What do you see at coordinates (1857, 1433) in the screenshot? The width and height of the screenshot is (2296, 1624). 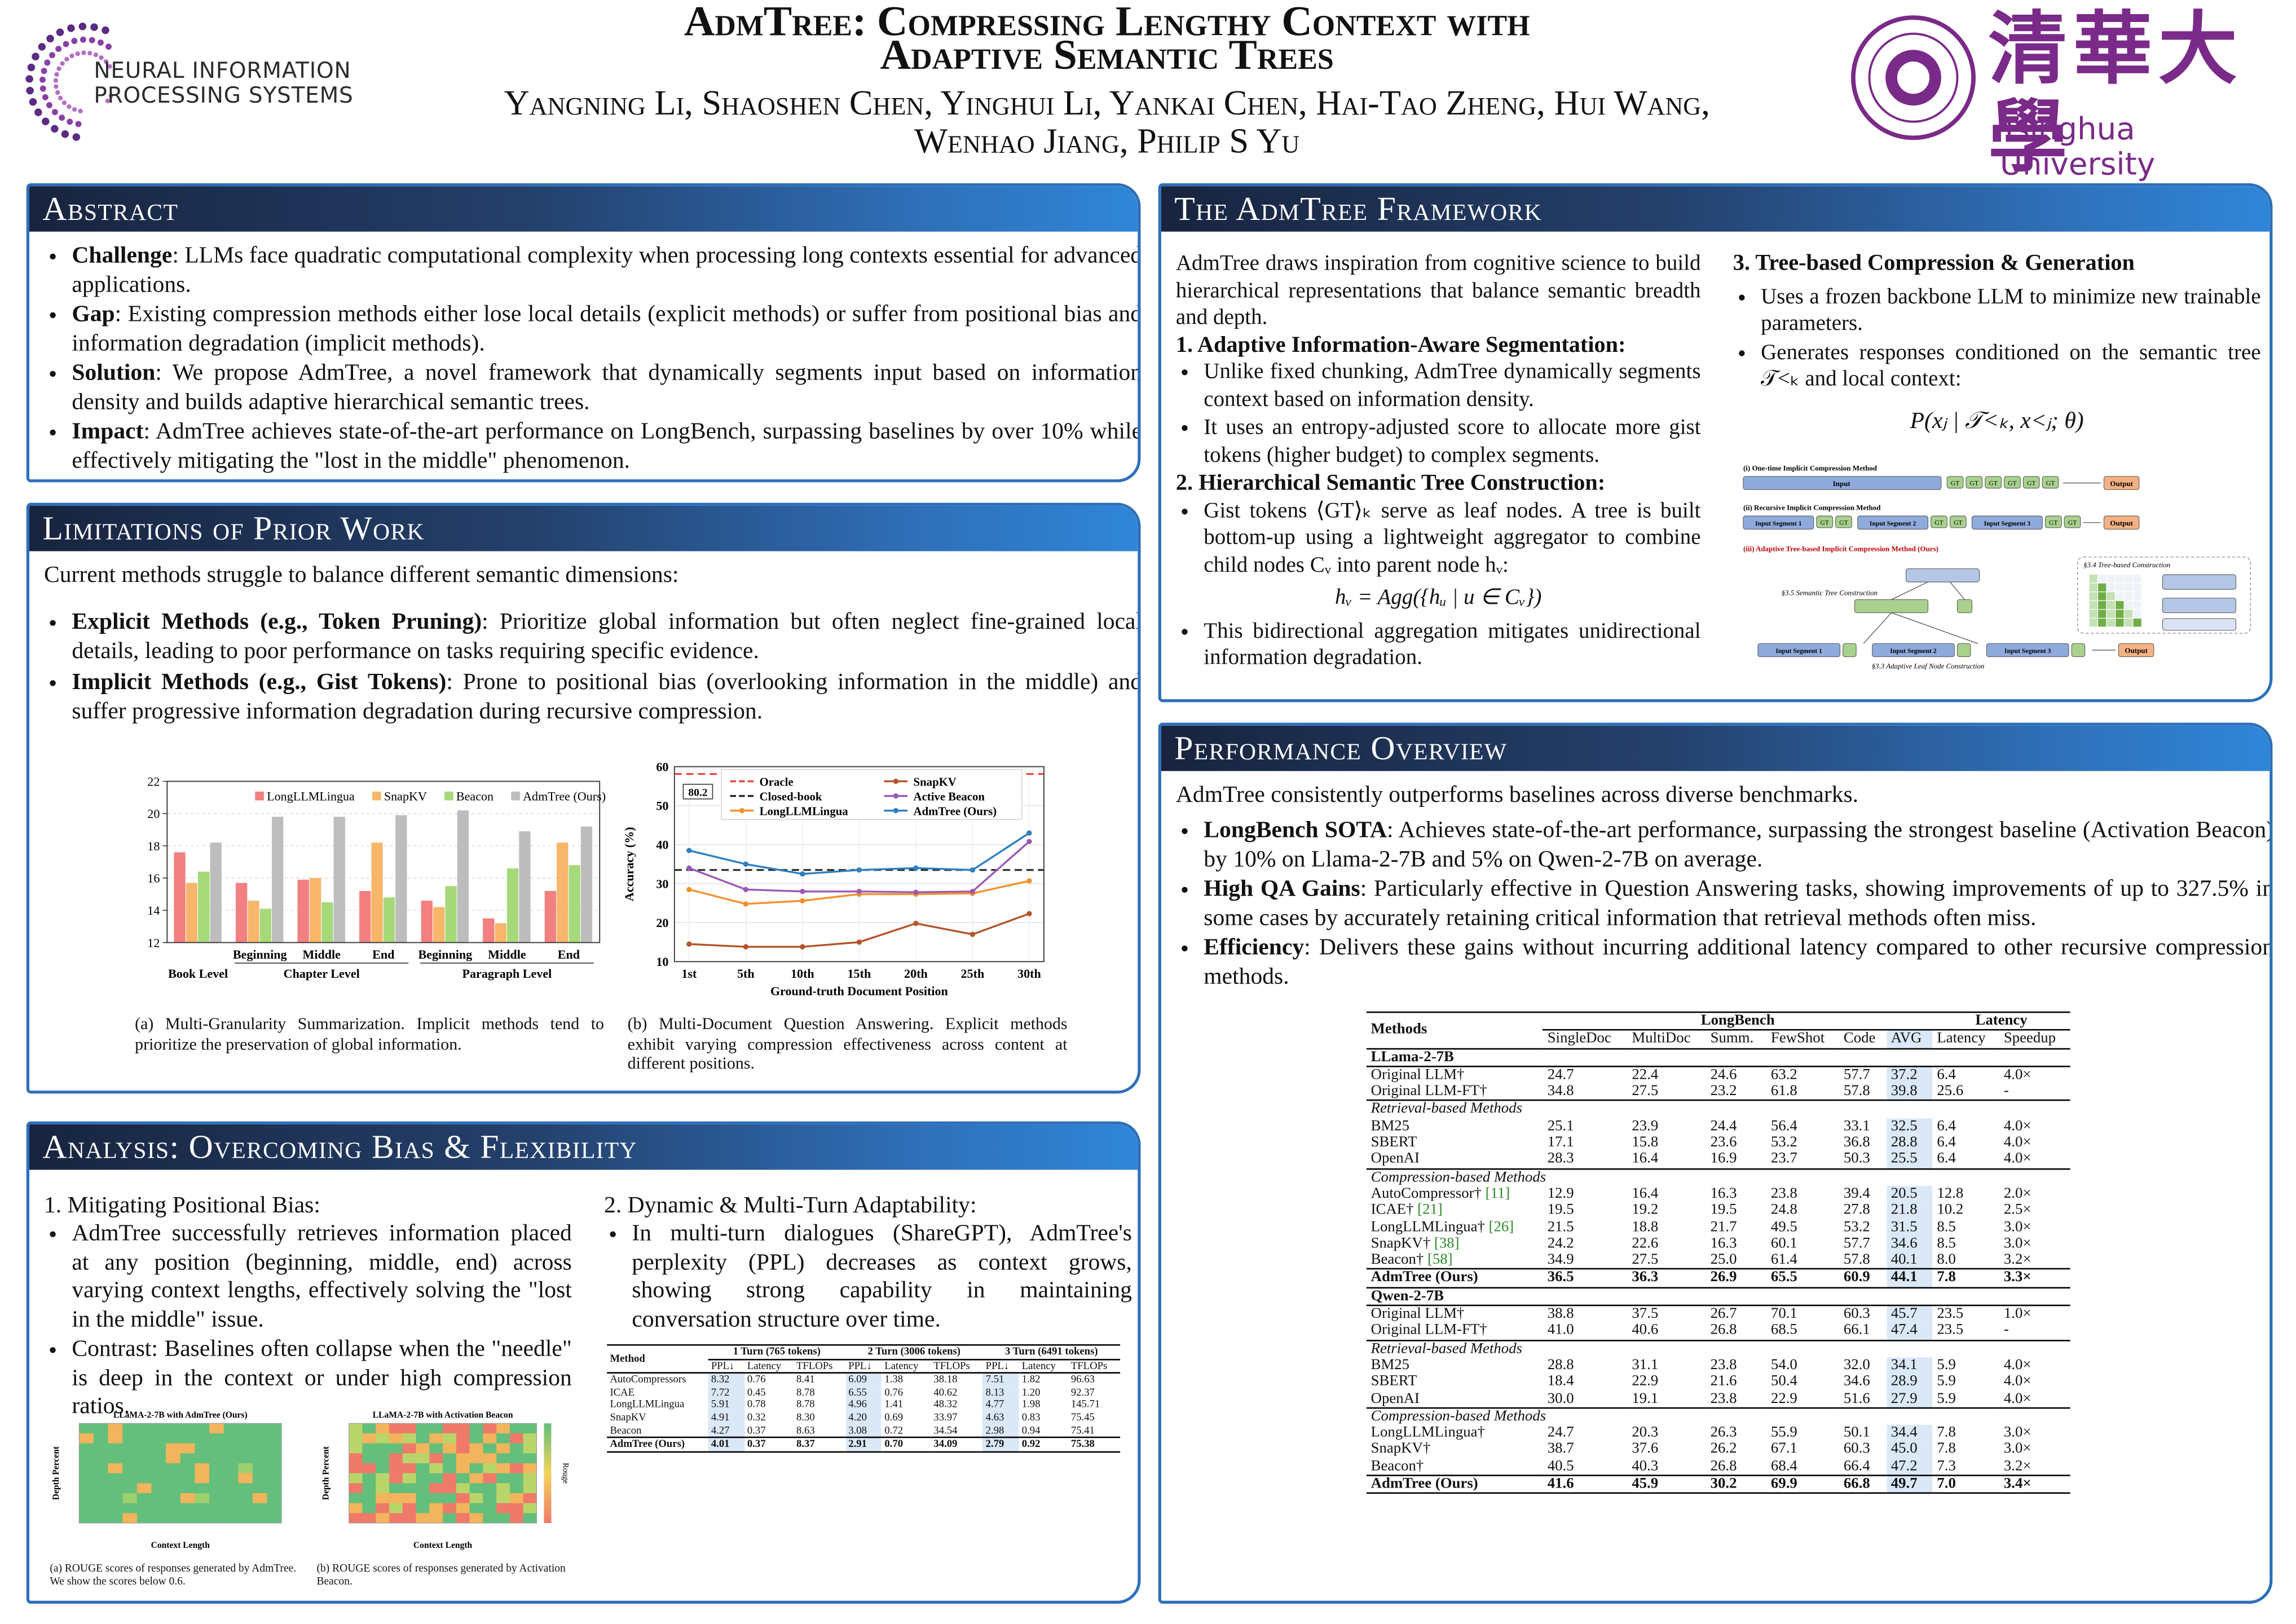 I see `table-cell: 50.1` at bounding box center [1857, 1433].